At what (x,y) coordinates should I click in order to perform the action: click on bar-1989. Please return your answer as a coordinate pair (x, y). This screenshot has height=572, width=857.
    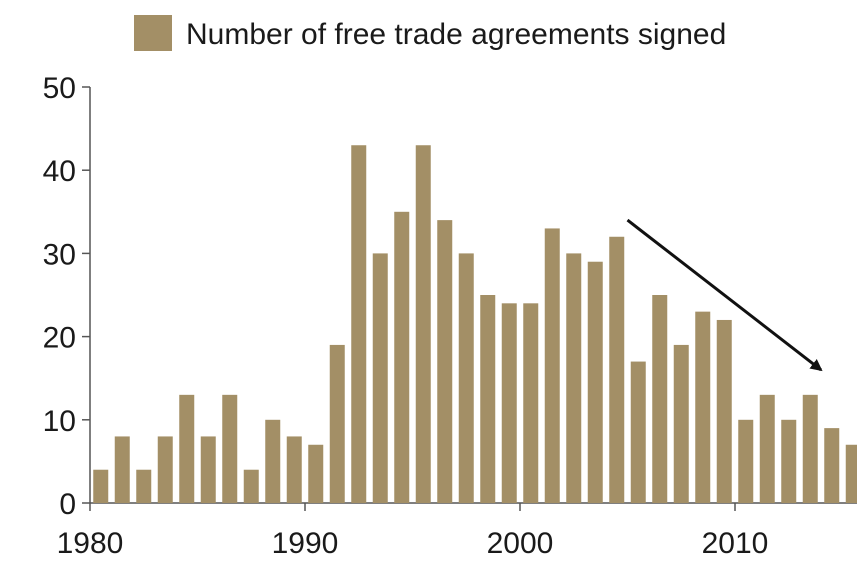
    Looking at the image, I should click on (294, 469).